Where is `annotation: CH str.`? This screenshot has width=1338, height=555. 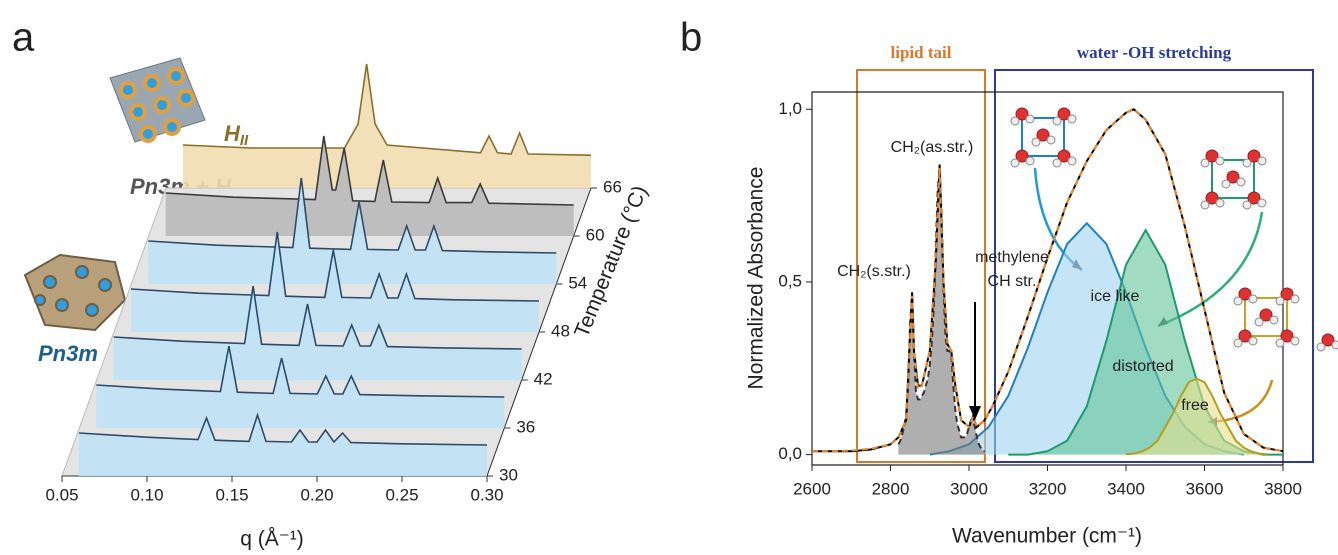 annotation: CH str. is located at coordinates (1012, 281).